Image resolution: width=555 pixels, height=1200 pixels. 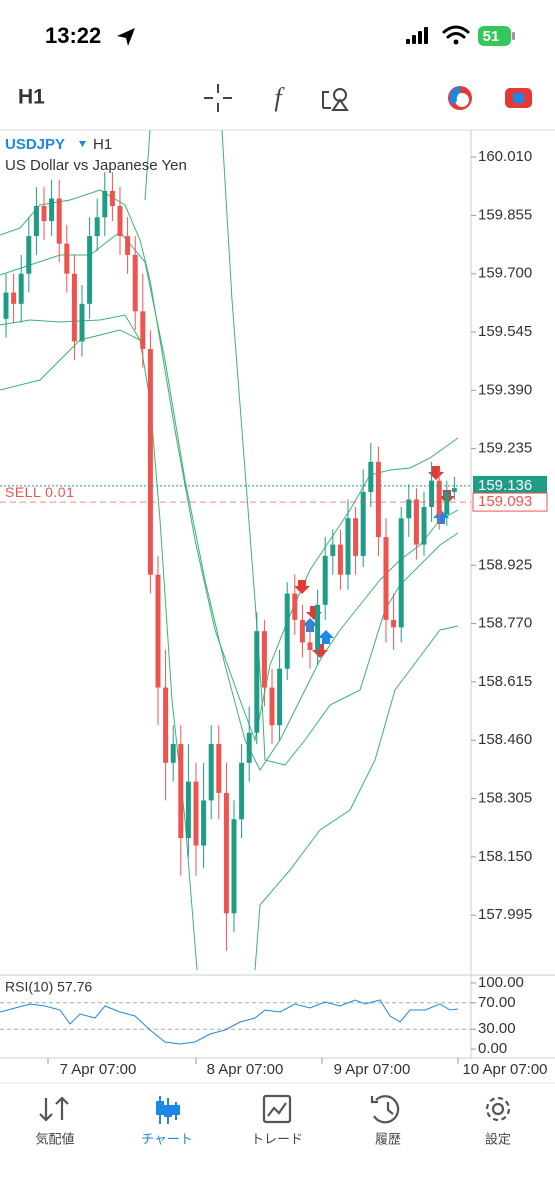 I want to click on objects-button, so click(x=335, y=99).